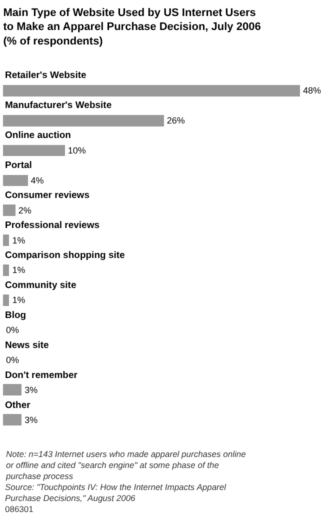 The image size is (324, 526). I want to click on y-tick-label: Online auction, so click(38, 135).